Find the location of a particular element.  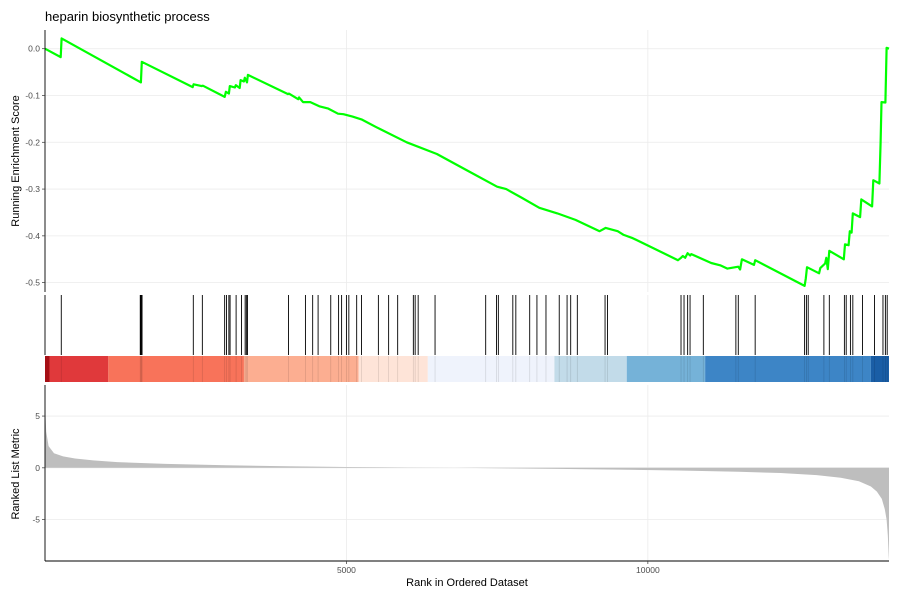

es-y-tick-label: -0.1 is located at coordinates (32, 96).